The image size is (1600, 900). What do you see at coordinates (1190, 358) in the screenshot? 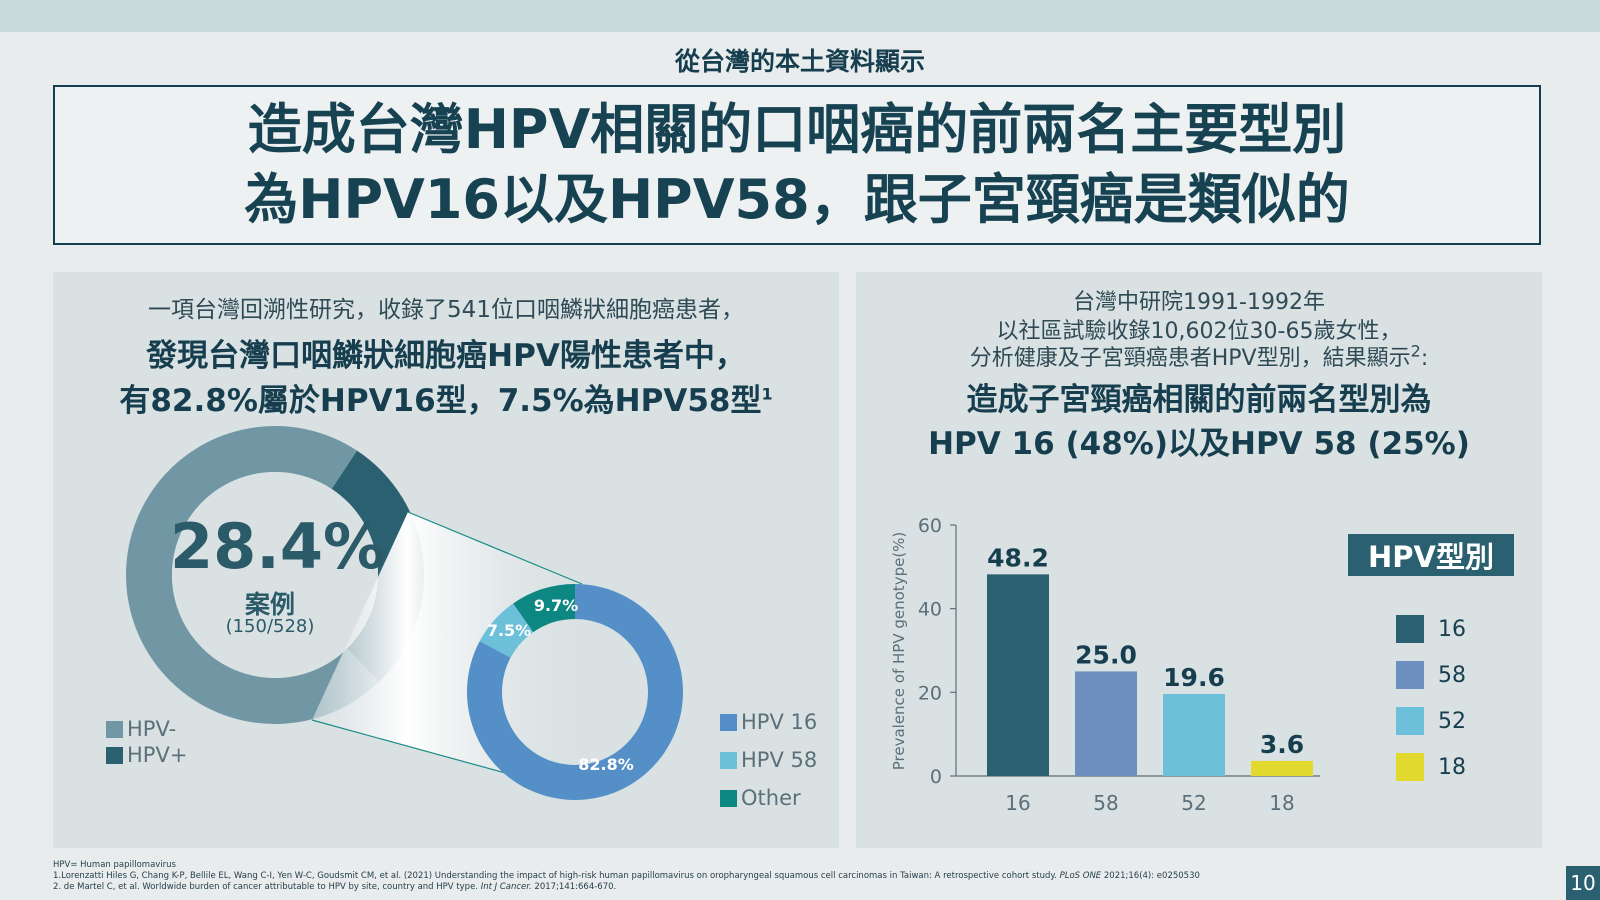
I see `right-intro-text: 分析健康及子宮頸癌患者HPV型別，結果顯示` at bounding box center [1190, 358].